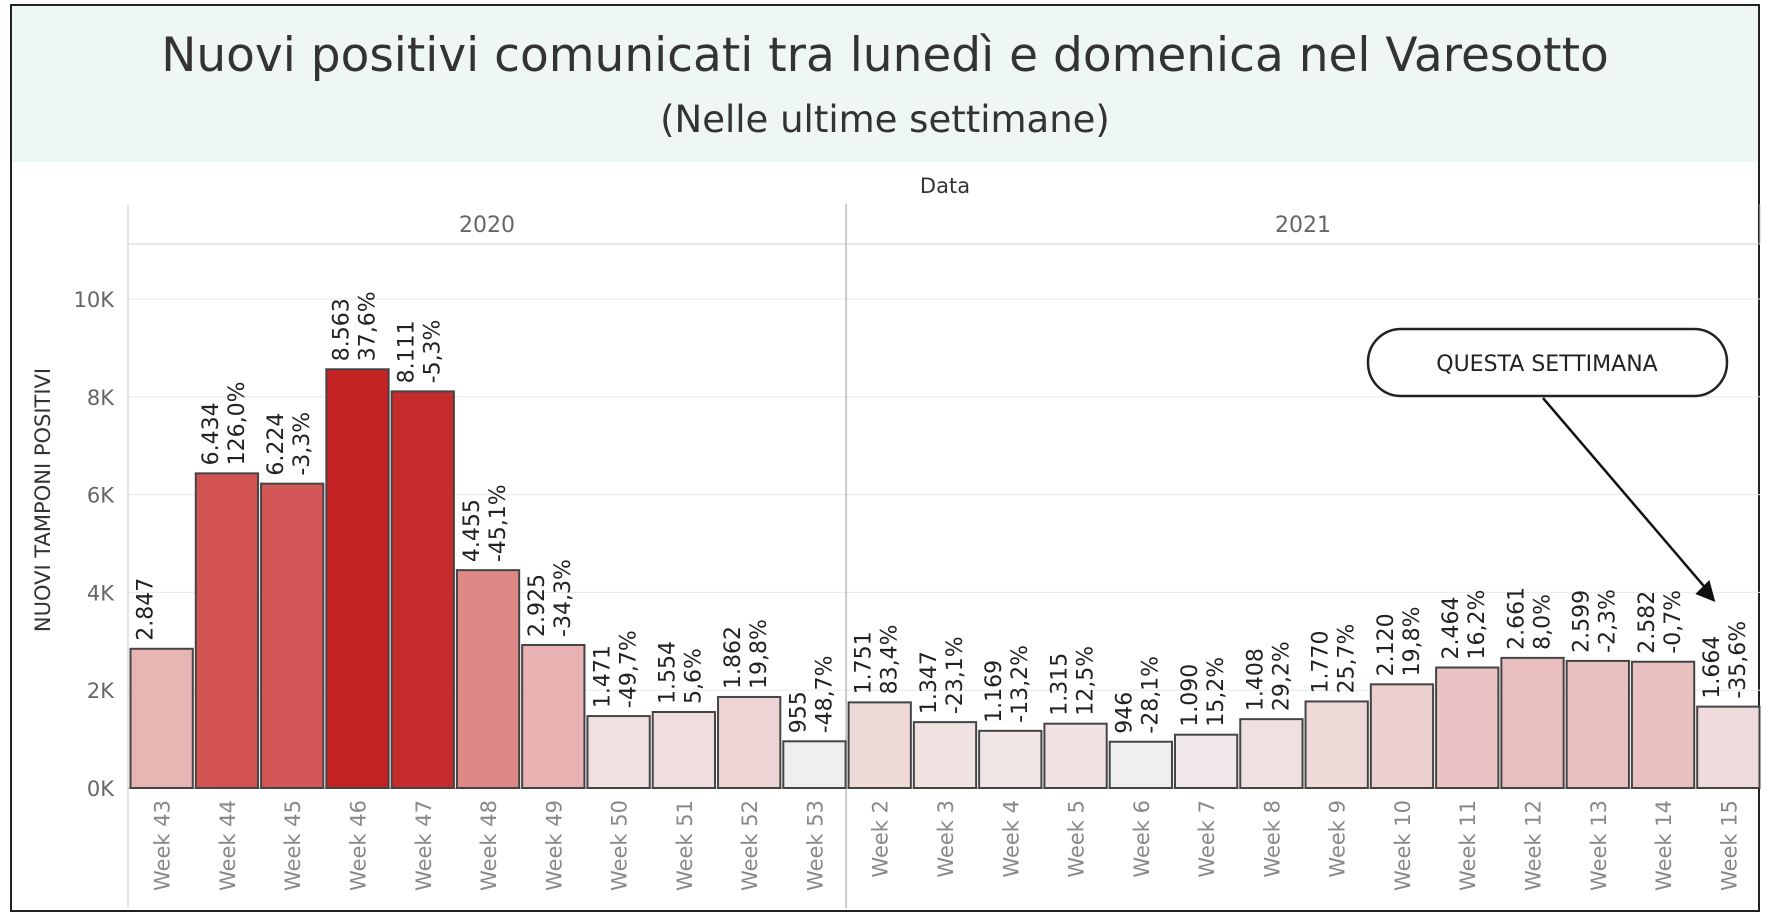  What do you see at coordinates (929, 682) in the screenshot?
I see `value-label: 1.347` at bounding box center [929, 682].